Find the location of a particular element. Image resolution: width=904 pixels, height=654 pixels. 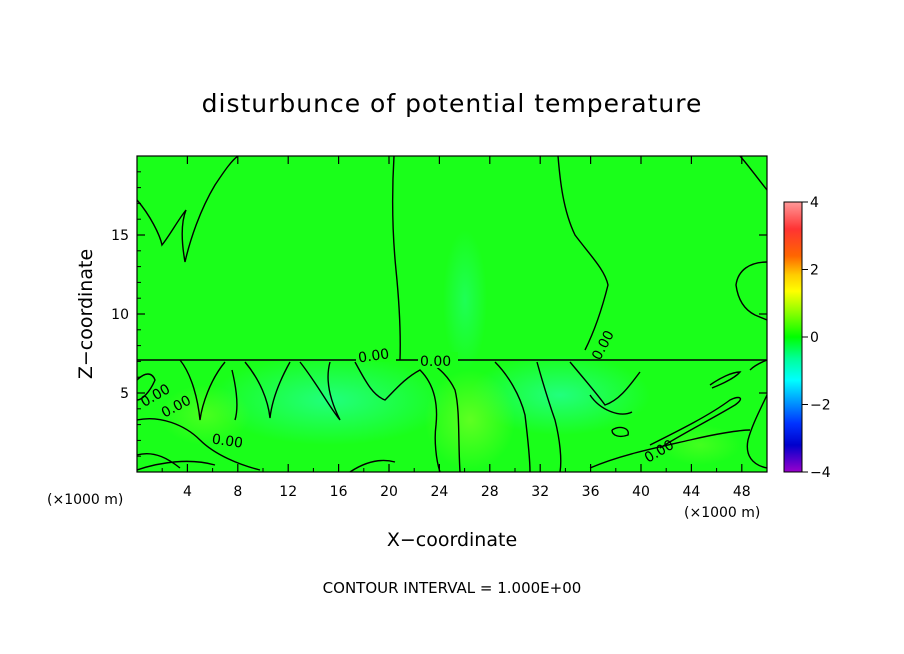

x-tick-label: 24 is located at coordinates (439, 492).